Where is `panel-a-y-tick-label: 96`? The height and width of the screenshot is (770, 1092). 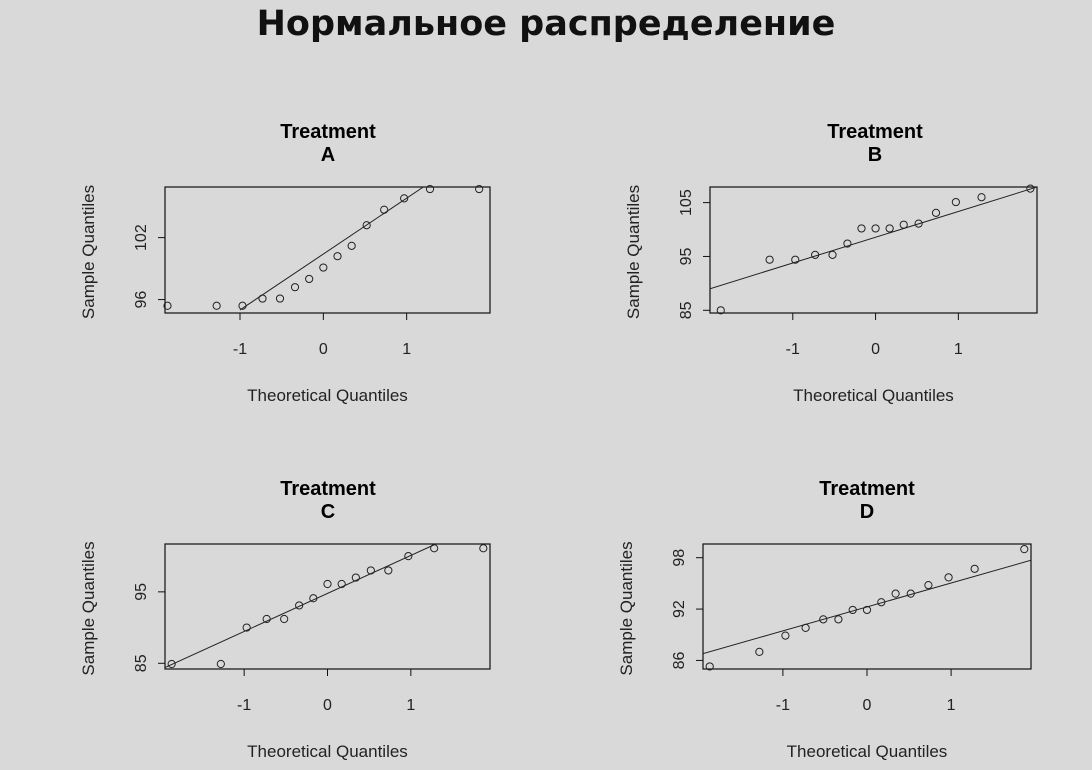 panel-a-y-tick-label: 96 is located at coordinates (141, 300).